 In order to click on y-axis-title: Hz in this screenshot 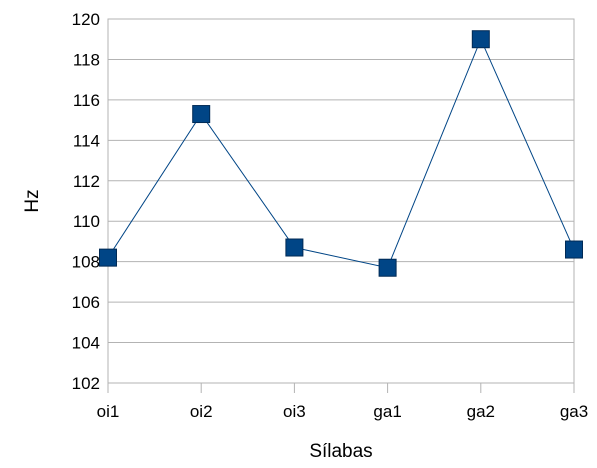, I will do `click(32, 200)`.